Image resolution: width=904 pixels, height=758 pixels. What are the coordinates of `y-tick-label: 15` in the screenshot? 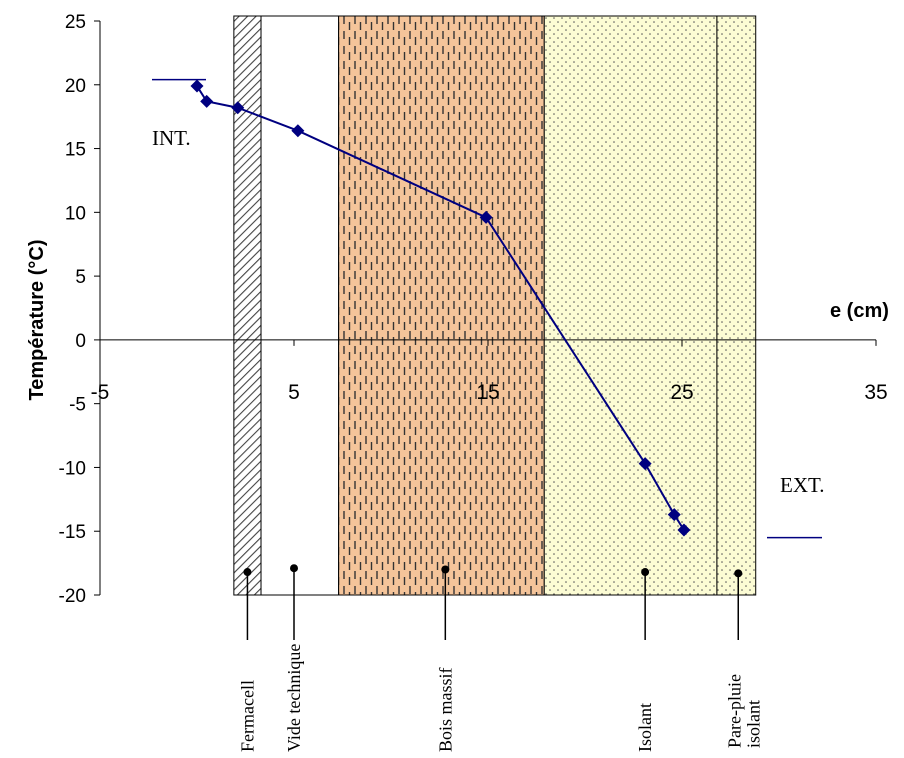 It's located at (75, 150).